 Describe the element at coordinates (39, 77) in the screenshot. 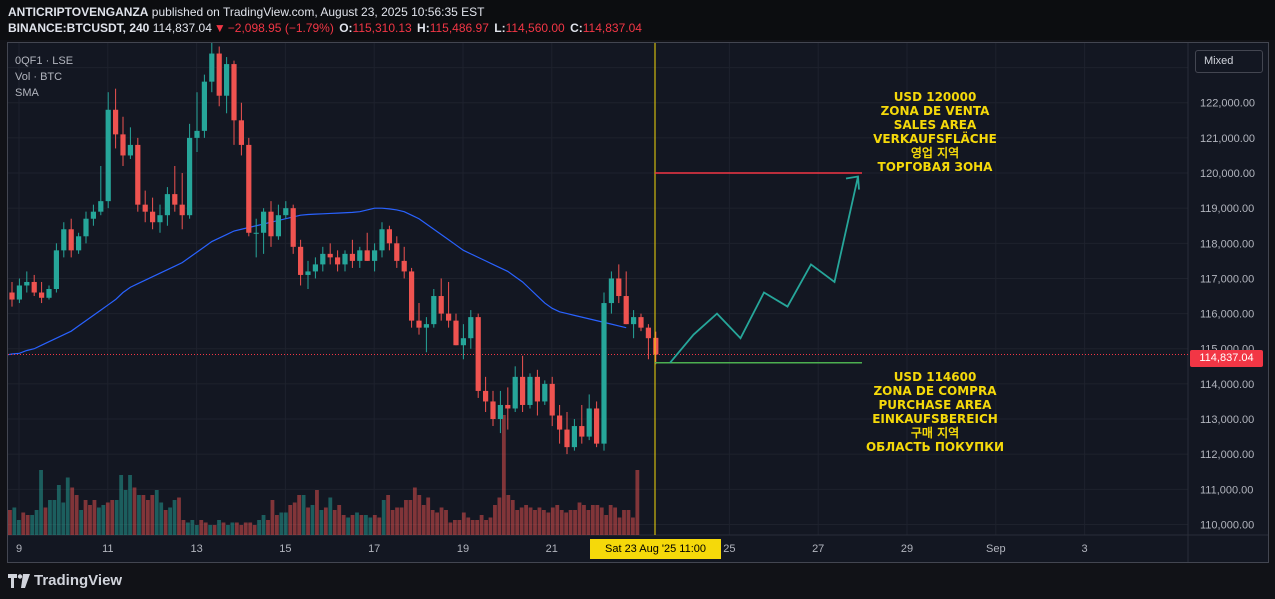

I see `legend-item-volume: Vol · BTC` at that location.